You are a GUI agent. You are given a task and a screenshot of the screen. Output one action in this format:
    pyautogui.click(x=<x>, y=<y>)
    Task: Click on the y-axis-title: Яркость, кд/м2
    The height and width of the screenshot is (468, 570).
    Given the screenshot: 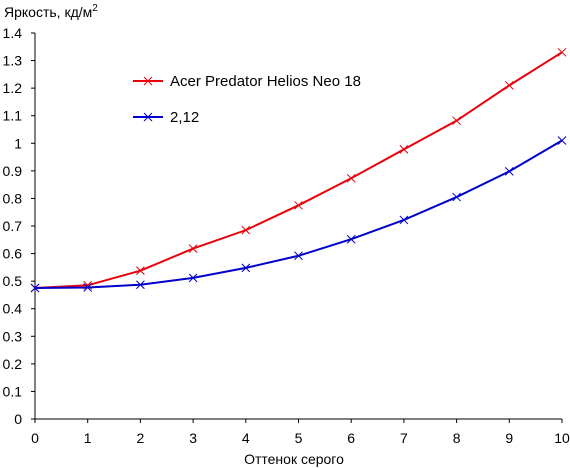 What is the action you would take?
    pyautogui.click(x=51, y=11)
    